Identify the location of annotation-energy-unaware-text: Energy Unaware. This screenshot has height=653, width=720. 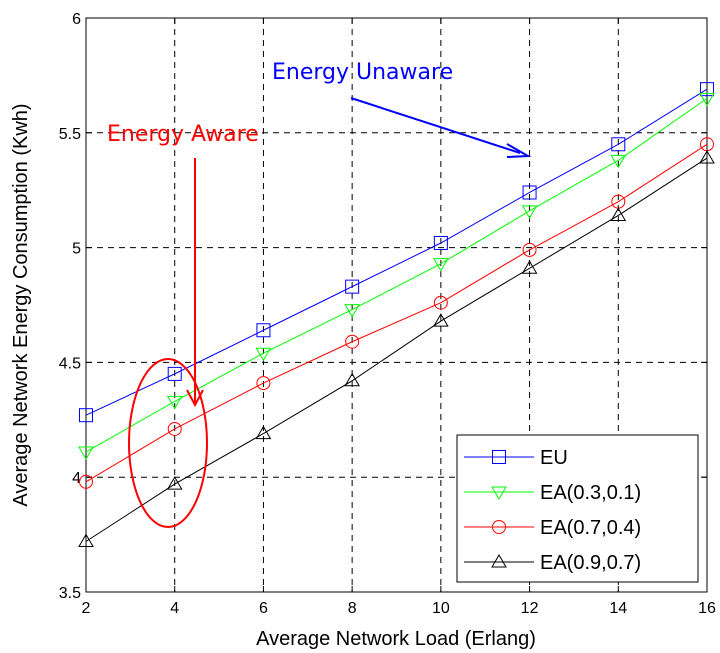
(362, 72).